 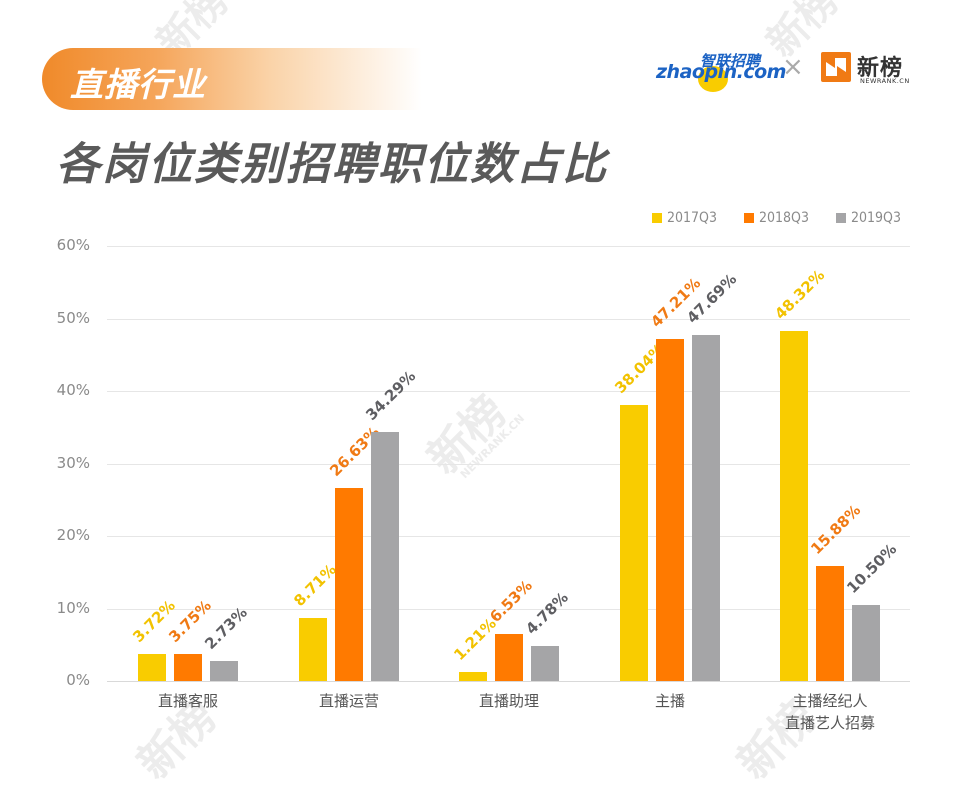 I want to click on y-tick-label: 30%, so click(x=73, y=463).